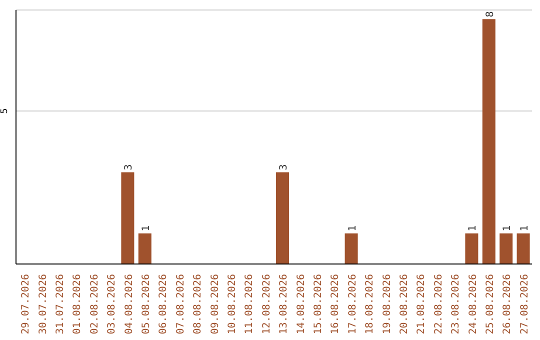  I want to click on x-tick-label: 08.08.2026, so click(198, 304).